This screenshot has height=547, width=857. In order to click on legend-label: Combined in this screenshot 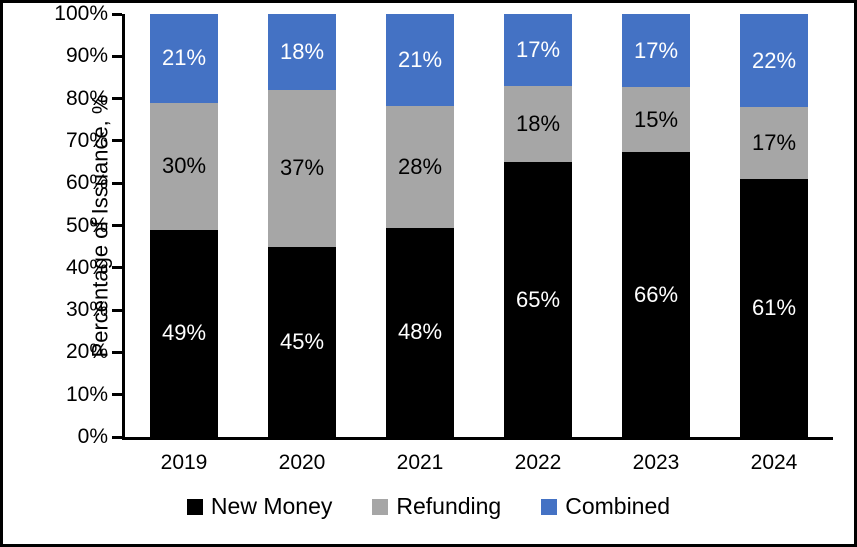, I will do `click(618, 506)`.